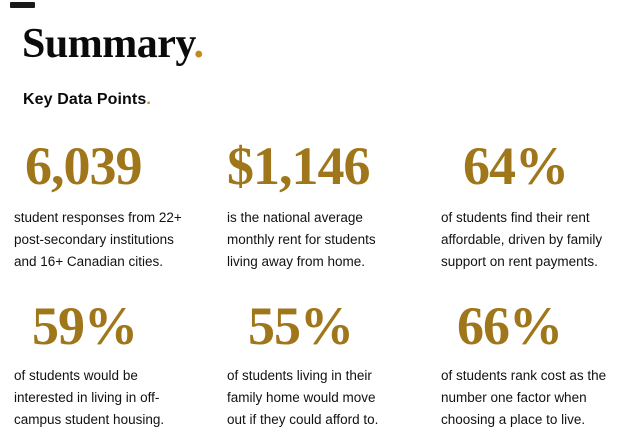 The width and height of the screenshot is (631, 436). I want to click on section-heading-text: Key Data Points, so click(85, 99).